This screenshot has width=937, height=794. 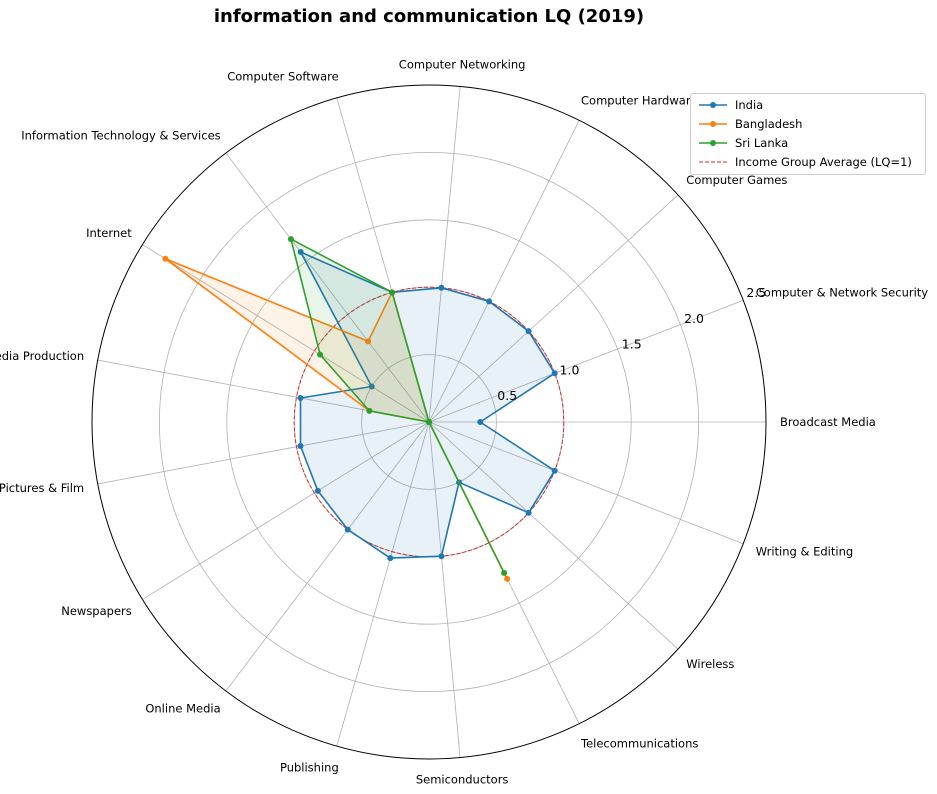 What do you see at coordinates (804, 552) in the screenshot?
I see `category-label-16: Writing & Editing` at bounding box center [804, 552].